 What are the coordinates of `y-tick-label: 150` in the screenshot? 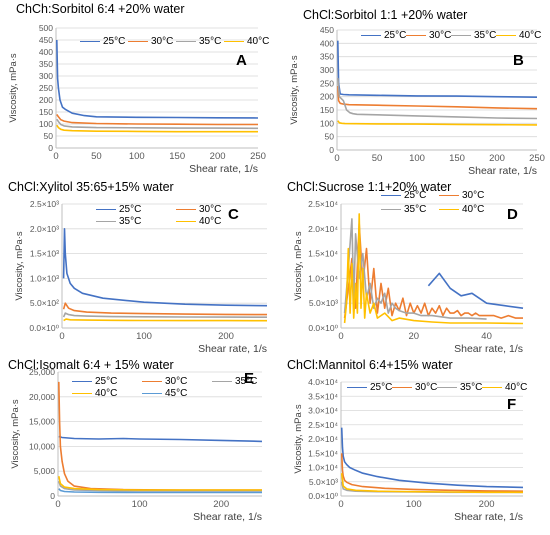 It's located at (327, 110).